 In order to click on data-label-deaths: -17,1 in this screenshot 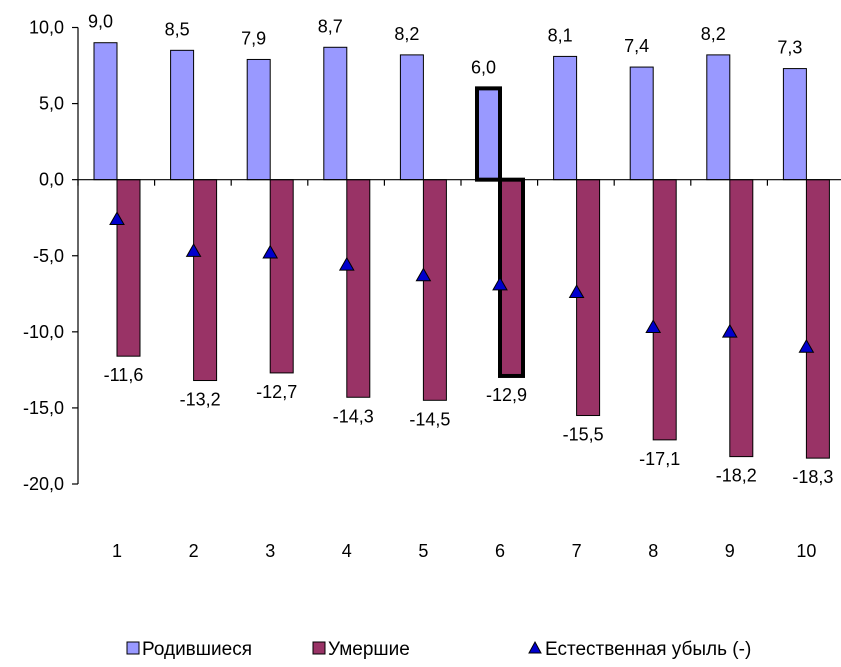, I will do `click(659, 459)`.